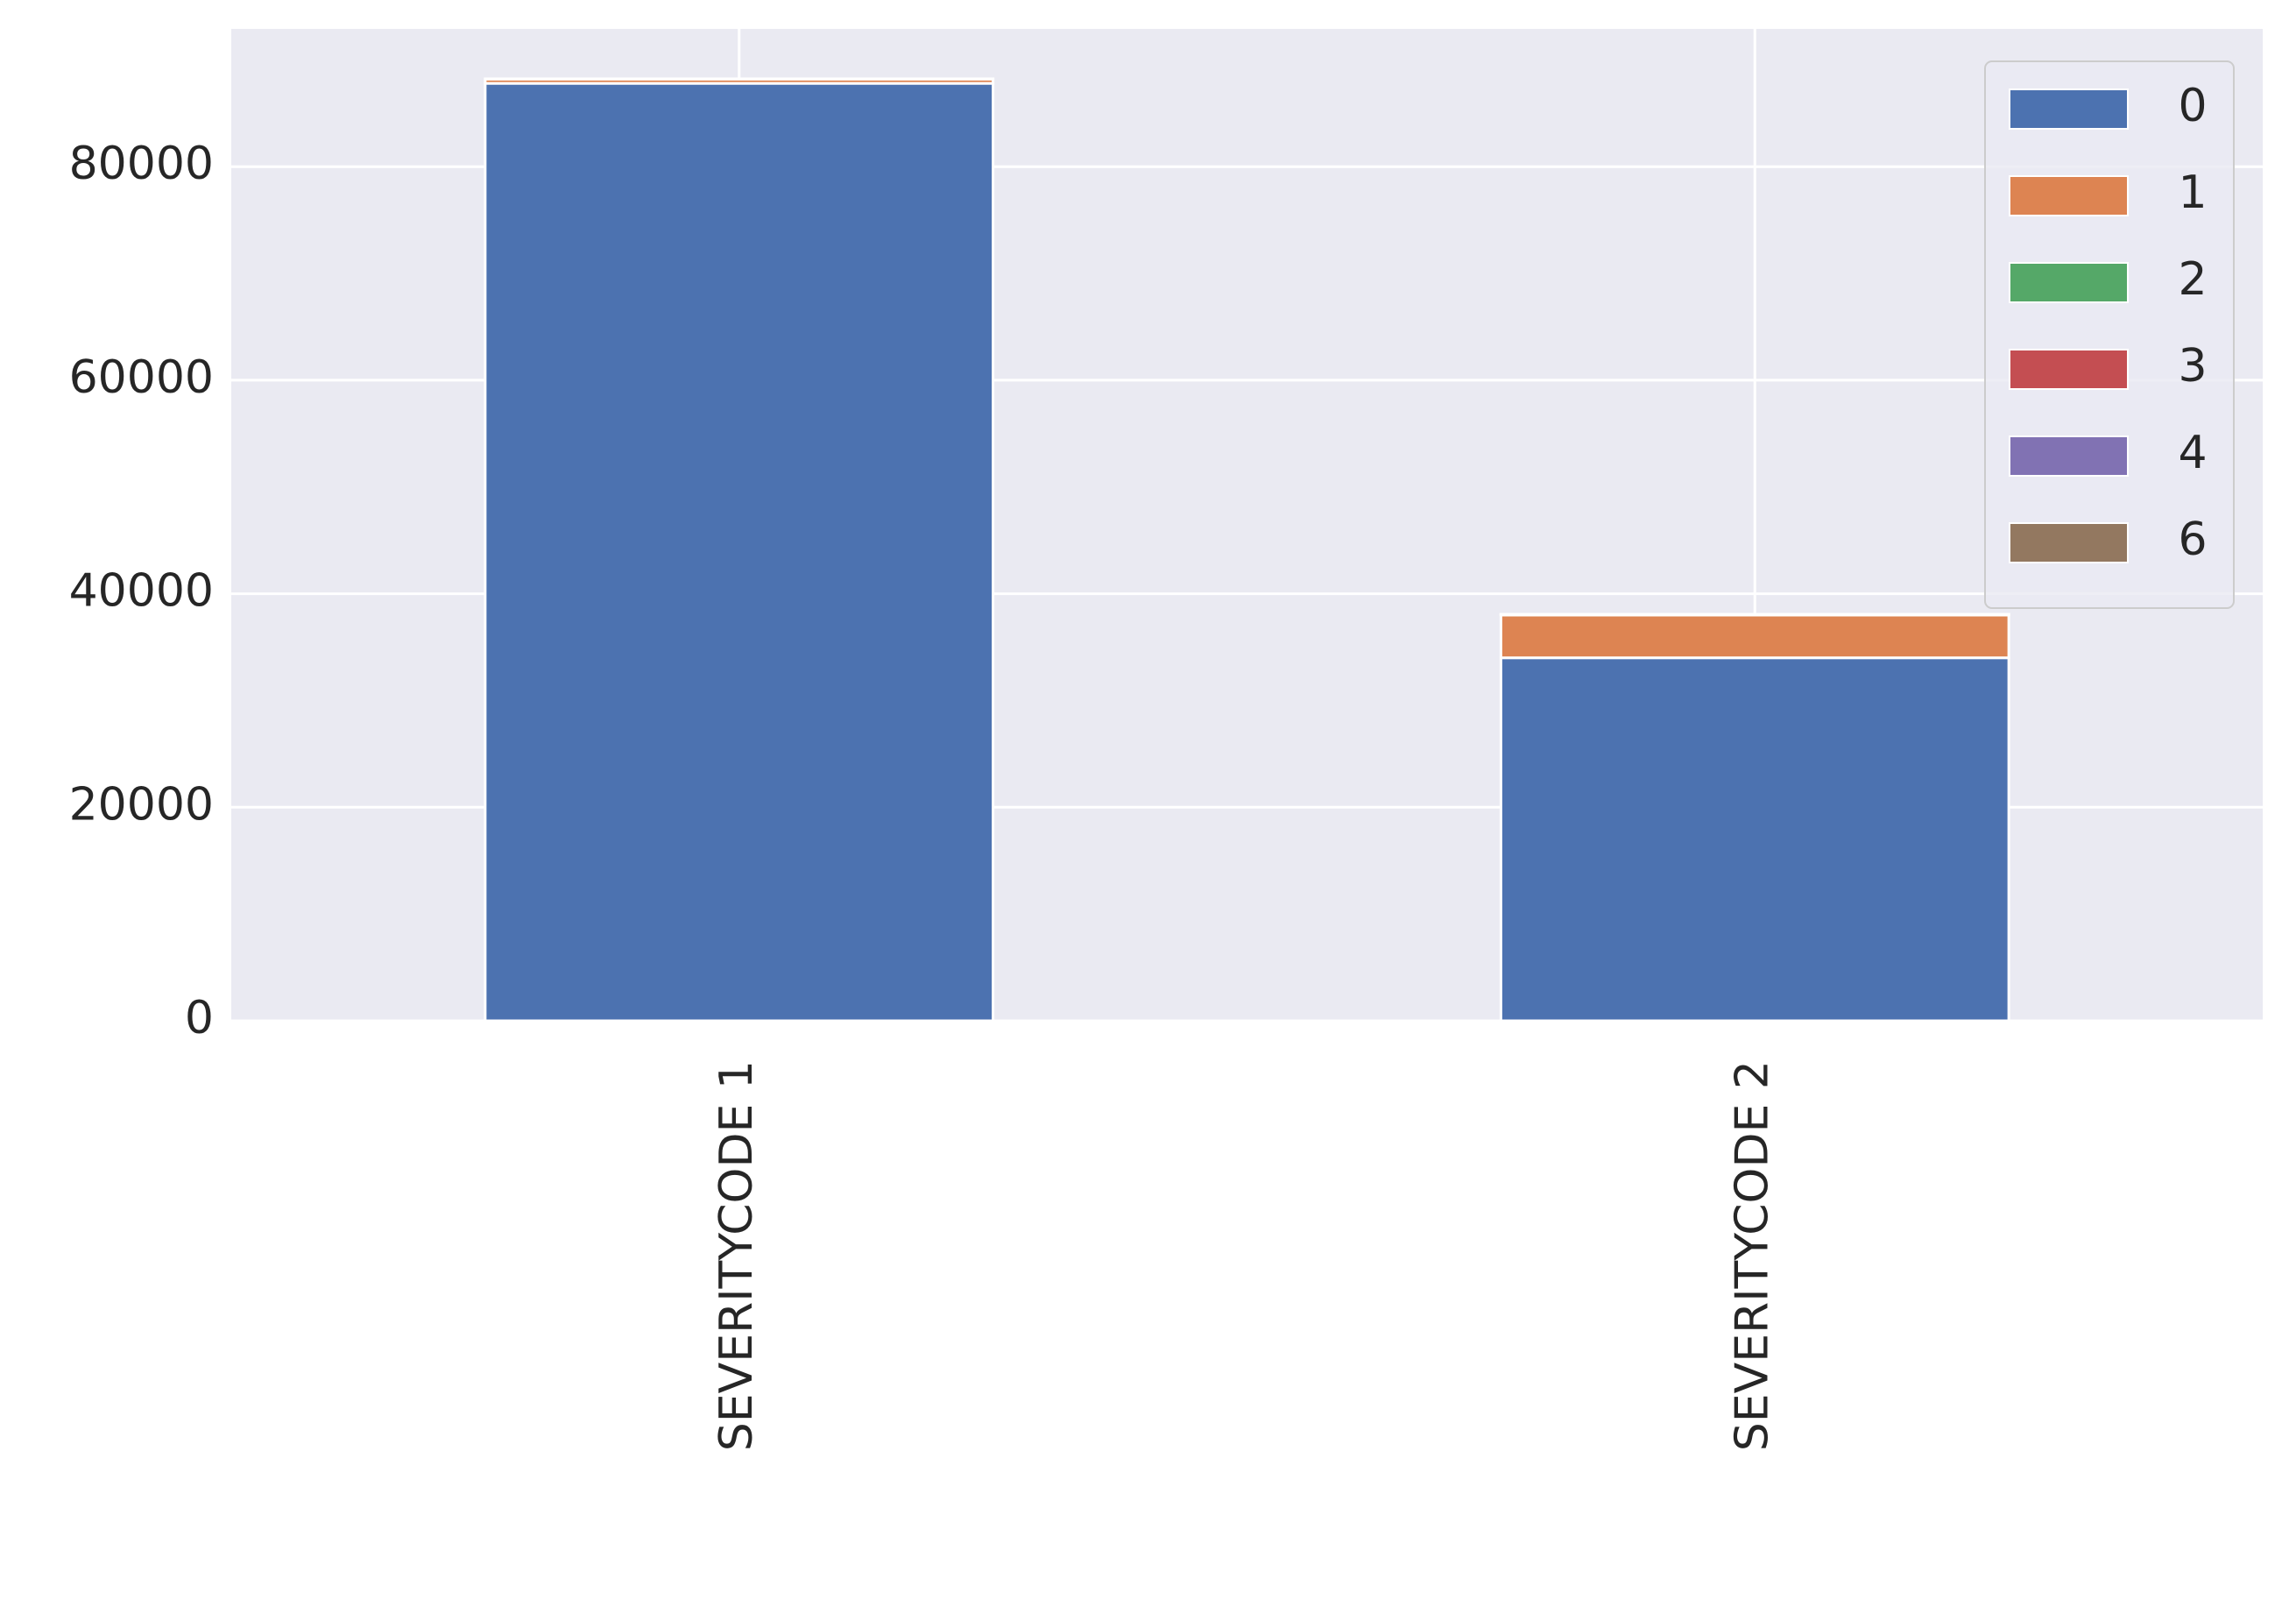 The image size is (2296, 1607). What do you see at coordinates (2192, 539) in the screenshot?
I see `legend-label: 6` at bounding box center [2192, 539].